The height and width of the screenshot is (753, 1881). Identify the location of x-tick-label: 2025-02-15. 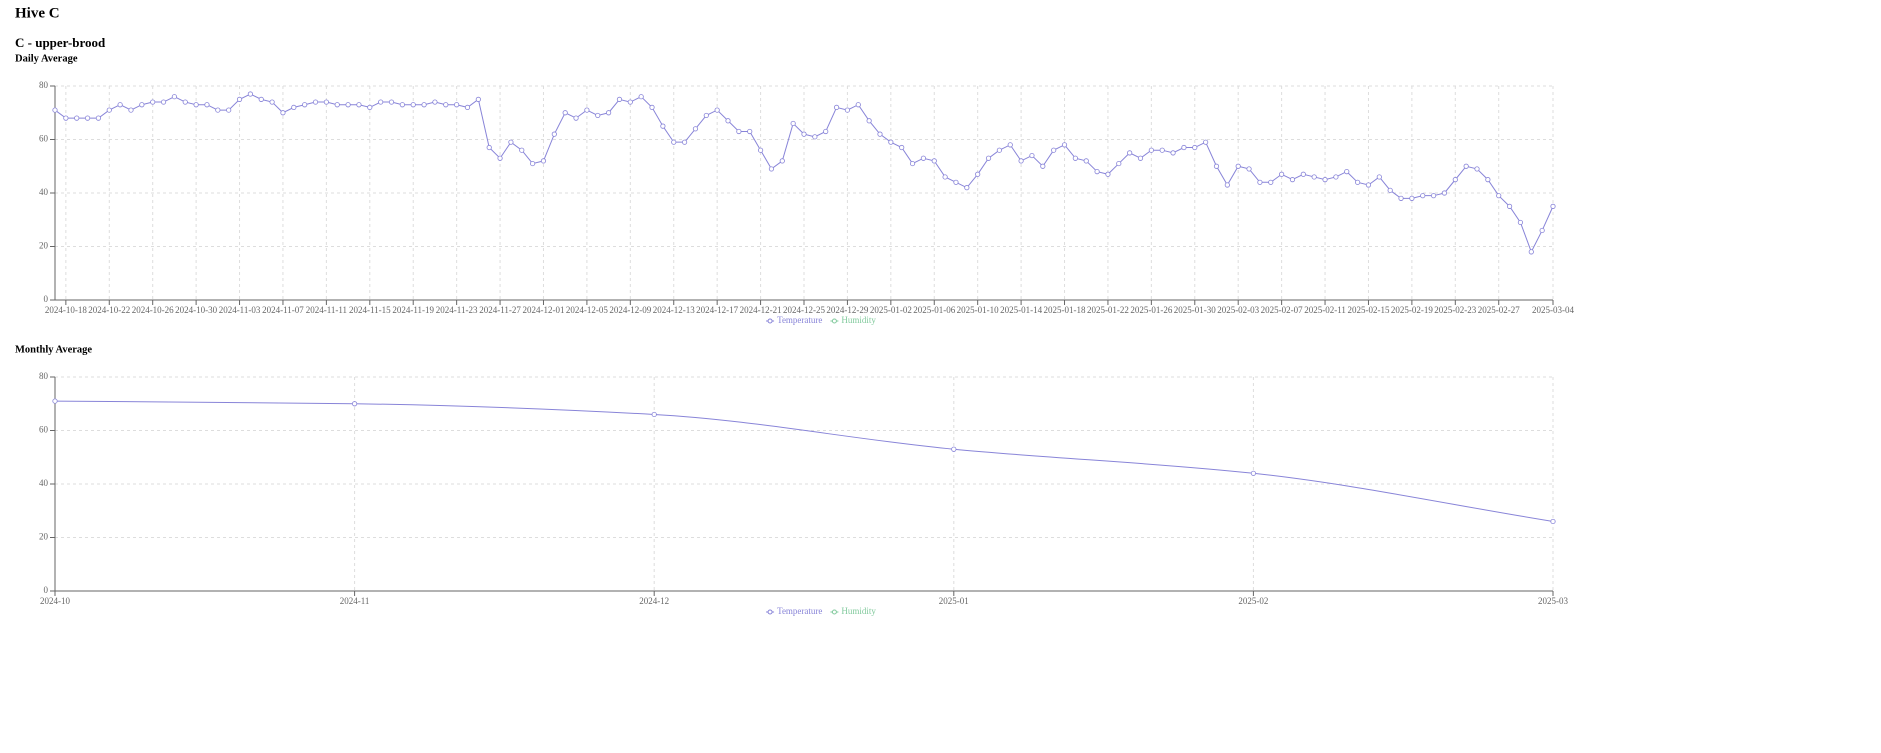
(1368, 310).